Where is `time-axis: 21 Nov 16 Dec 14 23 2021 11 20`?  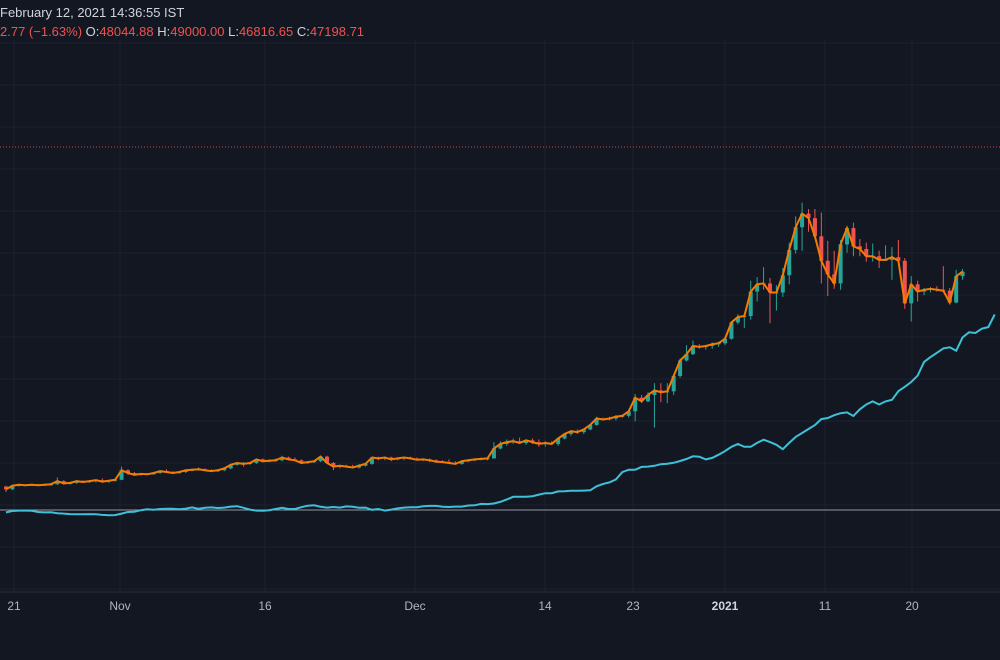
time-axis: 21 Nov 16 Dec 14 23 2021 11 20 is located at coordinates (463, 606).